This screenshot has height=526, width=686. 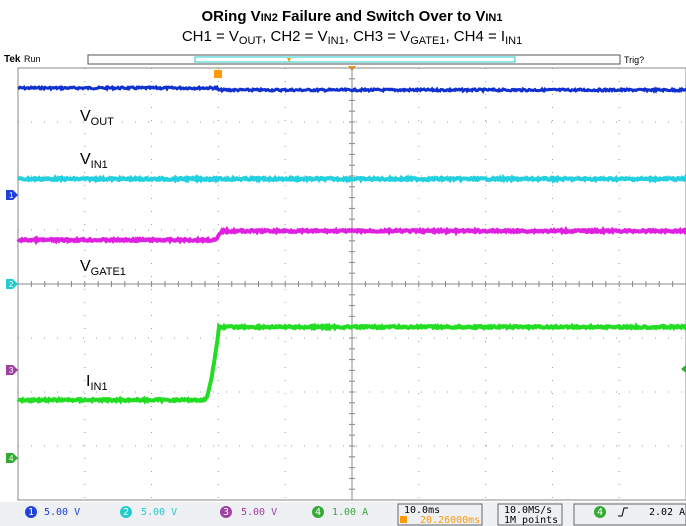 What do you see at coordinates (289, 60) in the screenshot?
I see `record-trigger-marker` at bounding box center [289, 60].